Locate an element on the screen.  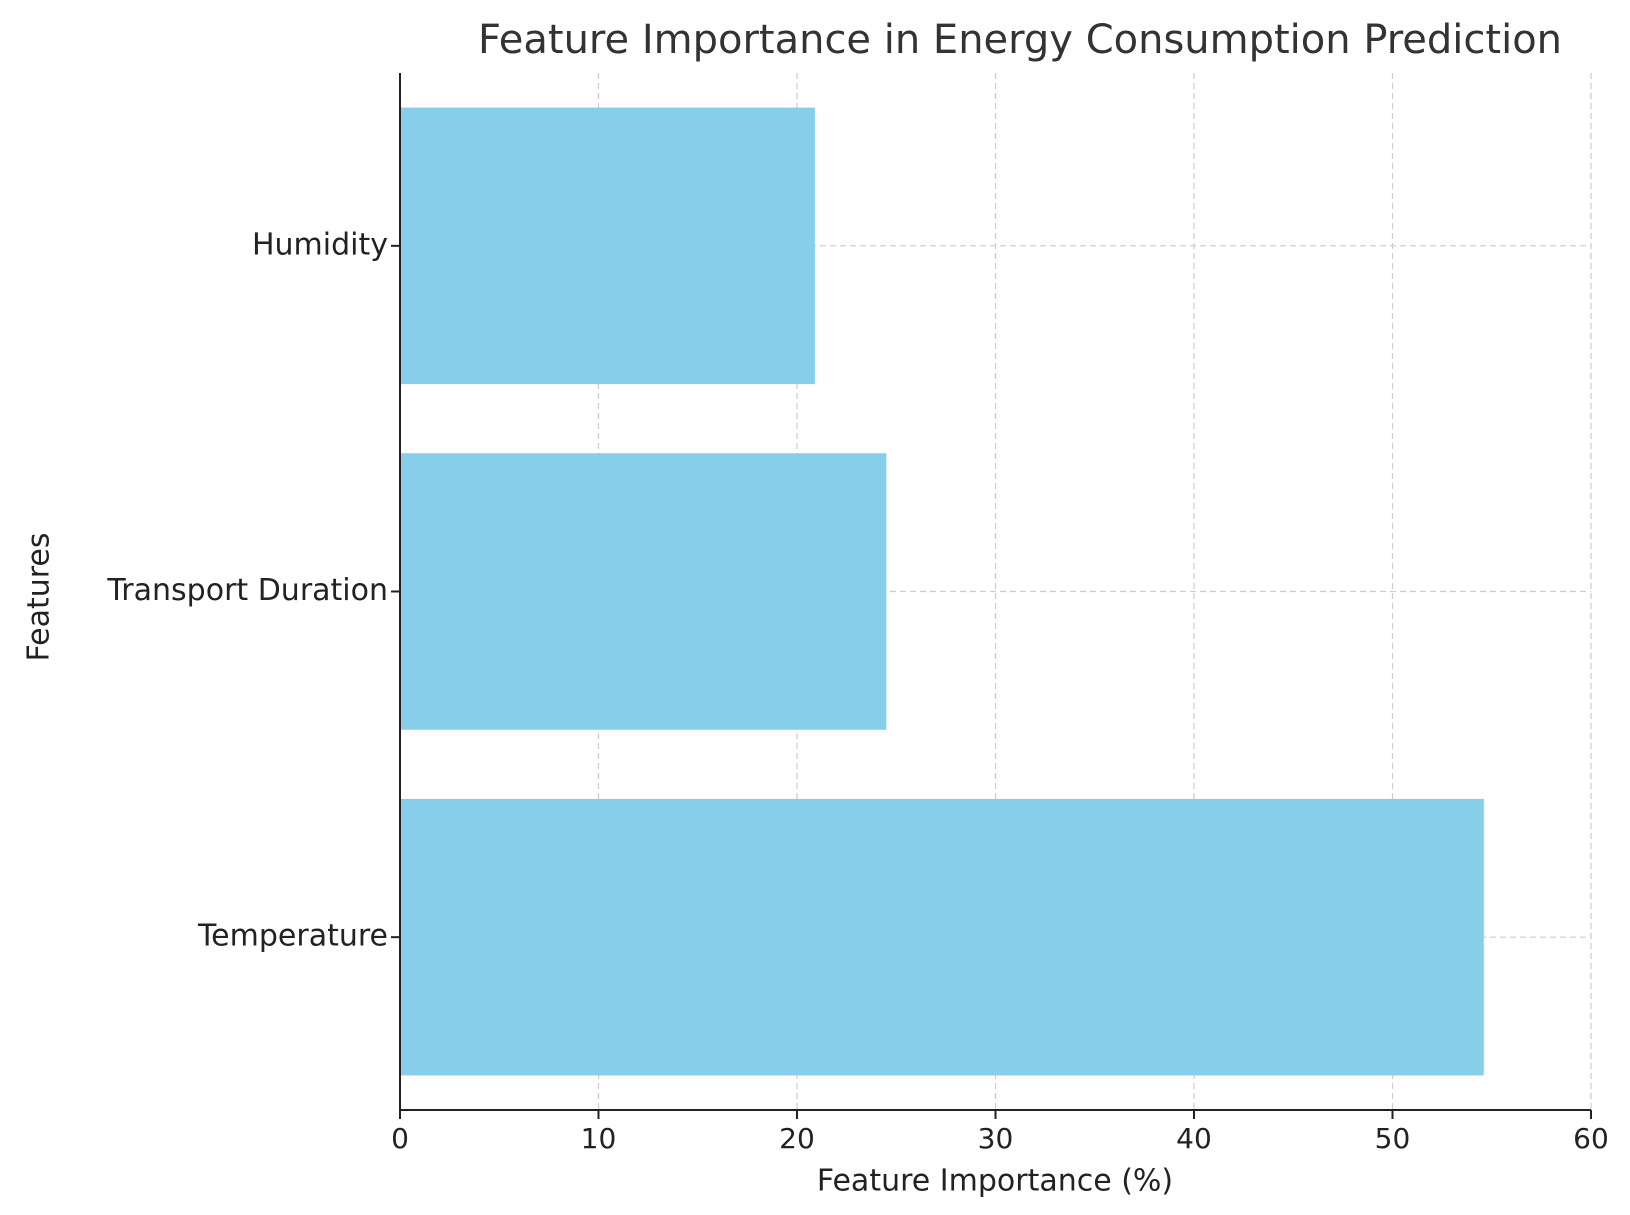
x-tick-label: 60 is located at coordinates (1591, 1138).